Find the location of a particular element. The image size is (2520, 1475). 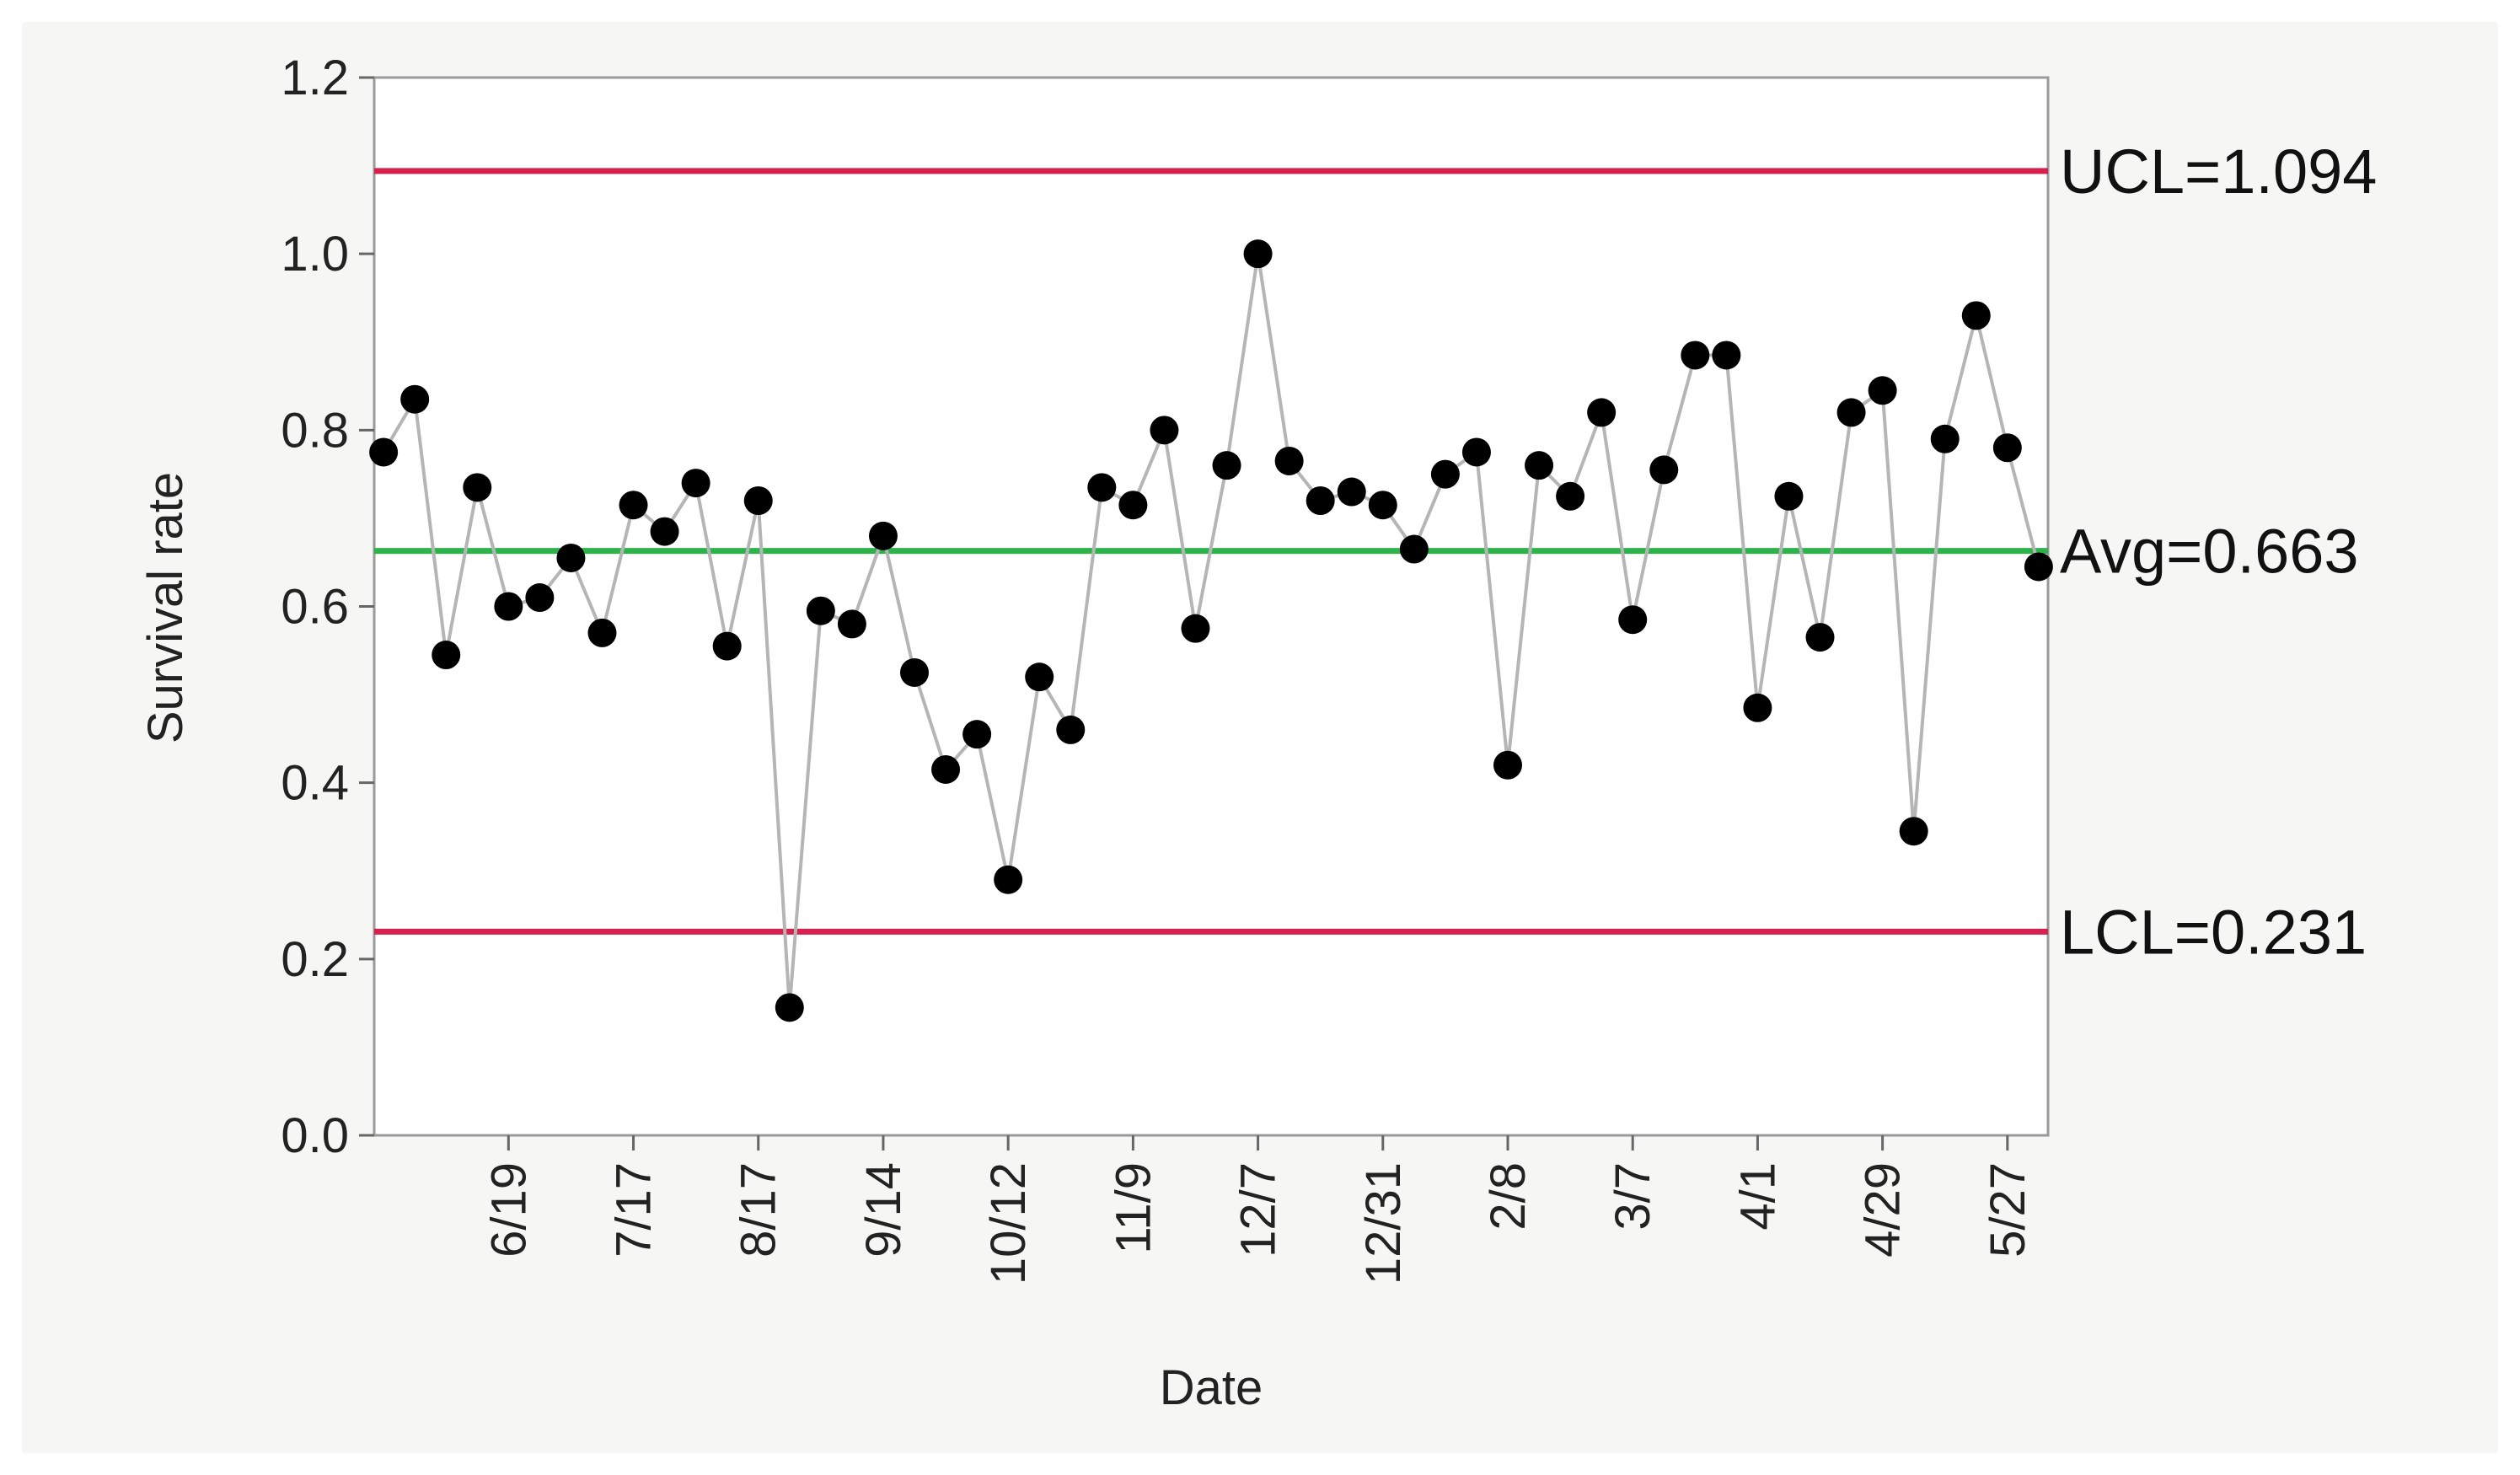

x-tick-label: 12/7 is located at coordinates (1258, 1210).